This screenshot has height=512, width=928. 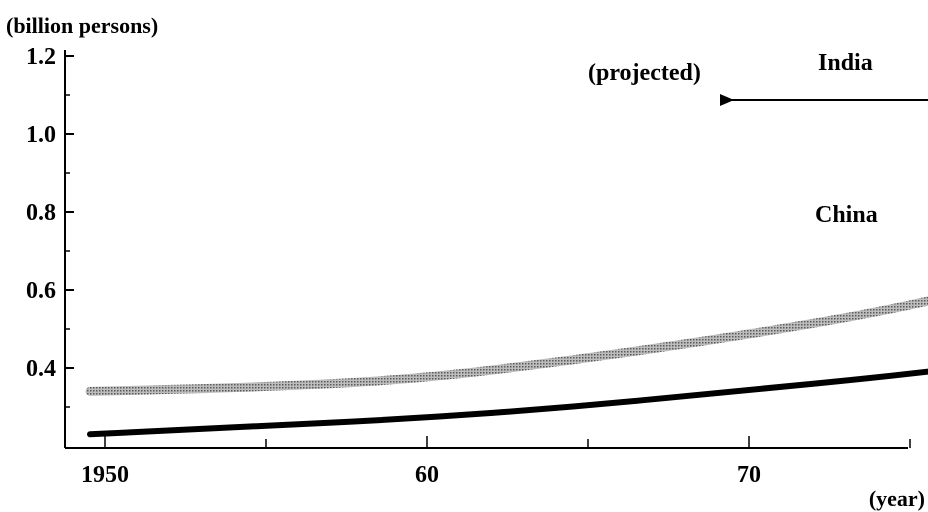 I want to click on projected-label: (projected), so click(x=644, y=73).